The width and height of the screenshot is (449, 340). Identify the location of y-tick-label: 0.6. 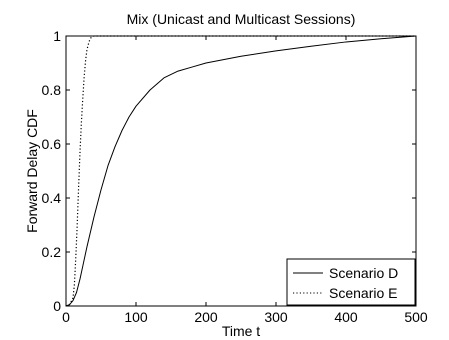
(52, 144).